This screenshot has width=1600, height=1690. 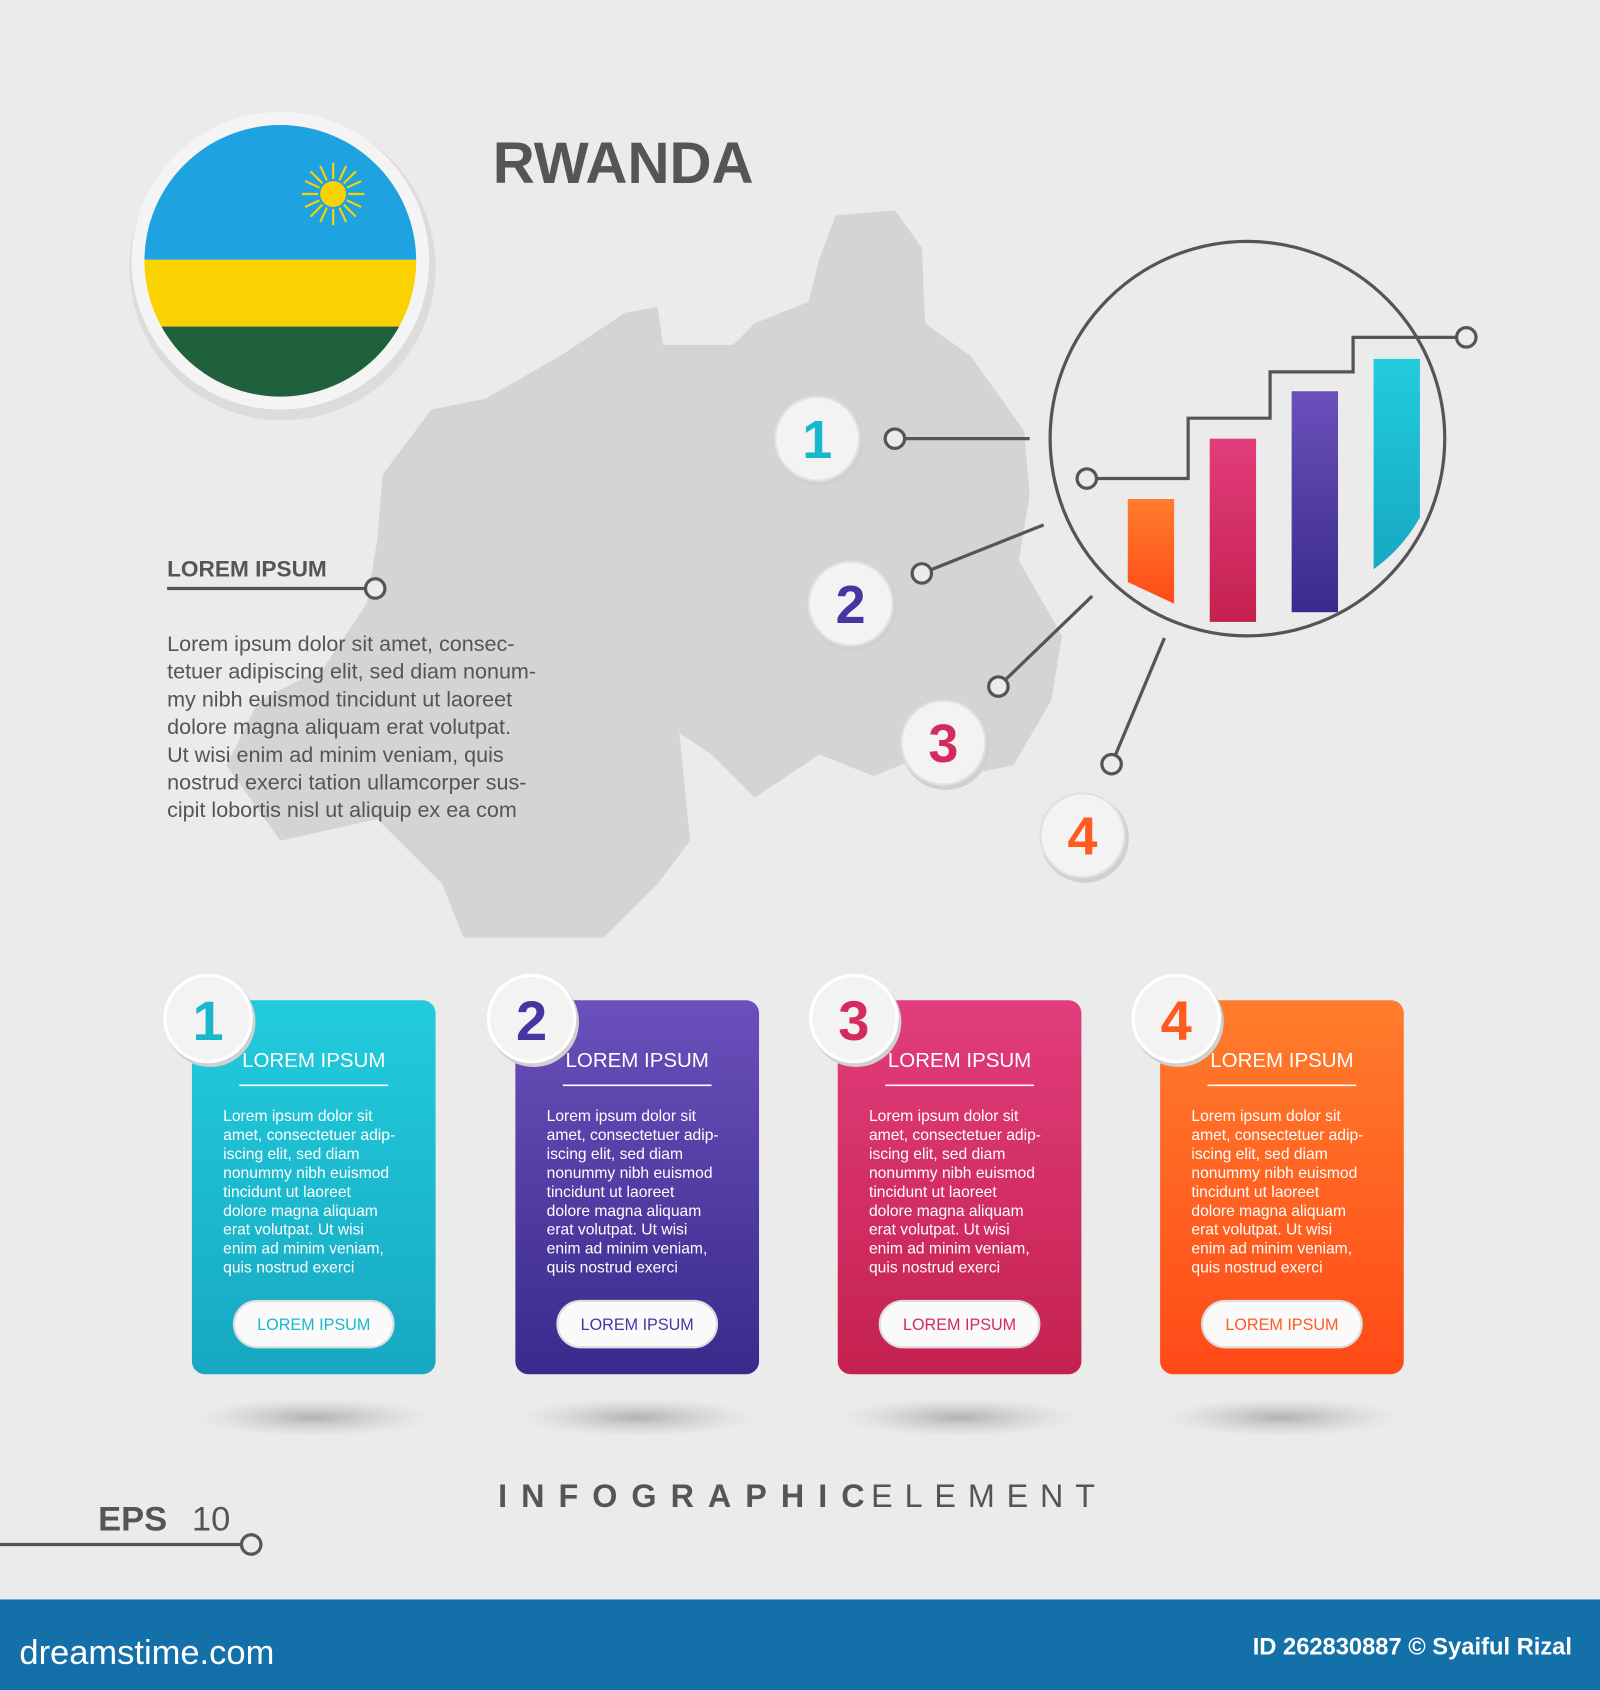 What do you see at coordinates (1024, 601) in the screenshot?
I see `connectors` at bounding box center [1024, 601].